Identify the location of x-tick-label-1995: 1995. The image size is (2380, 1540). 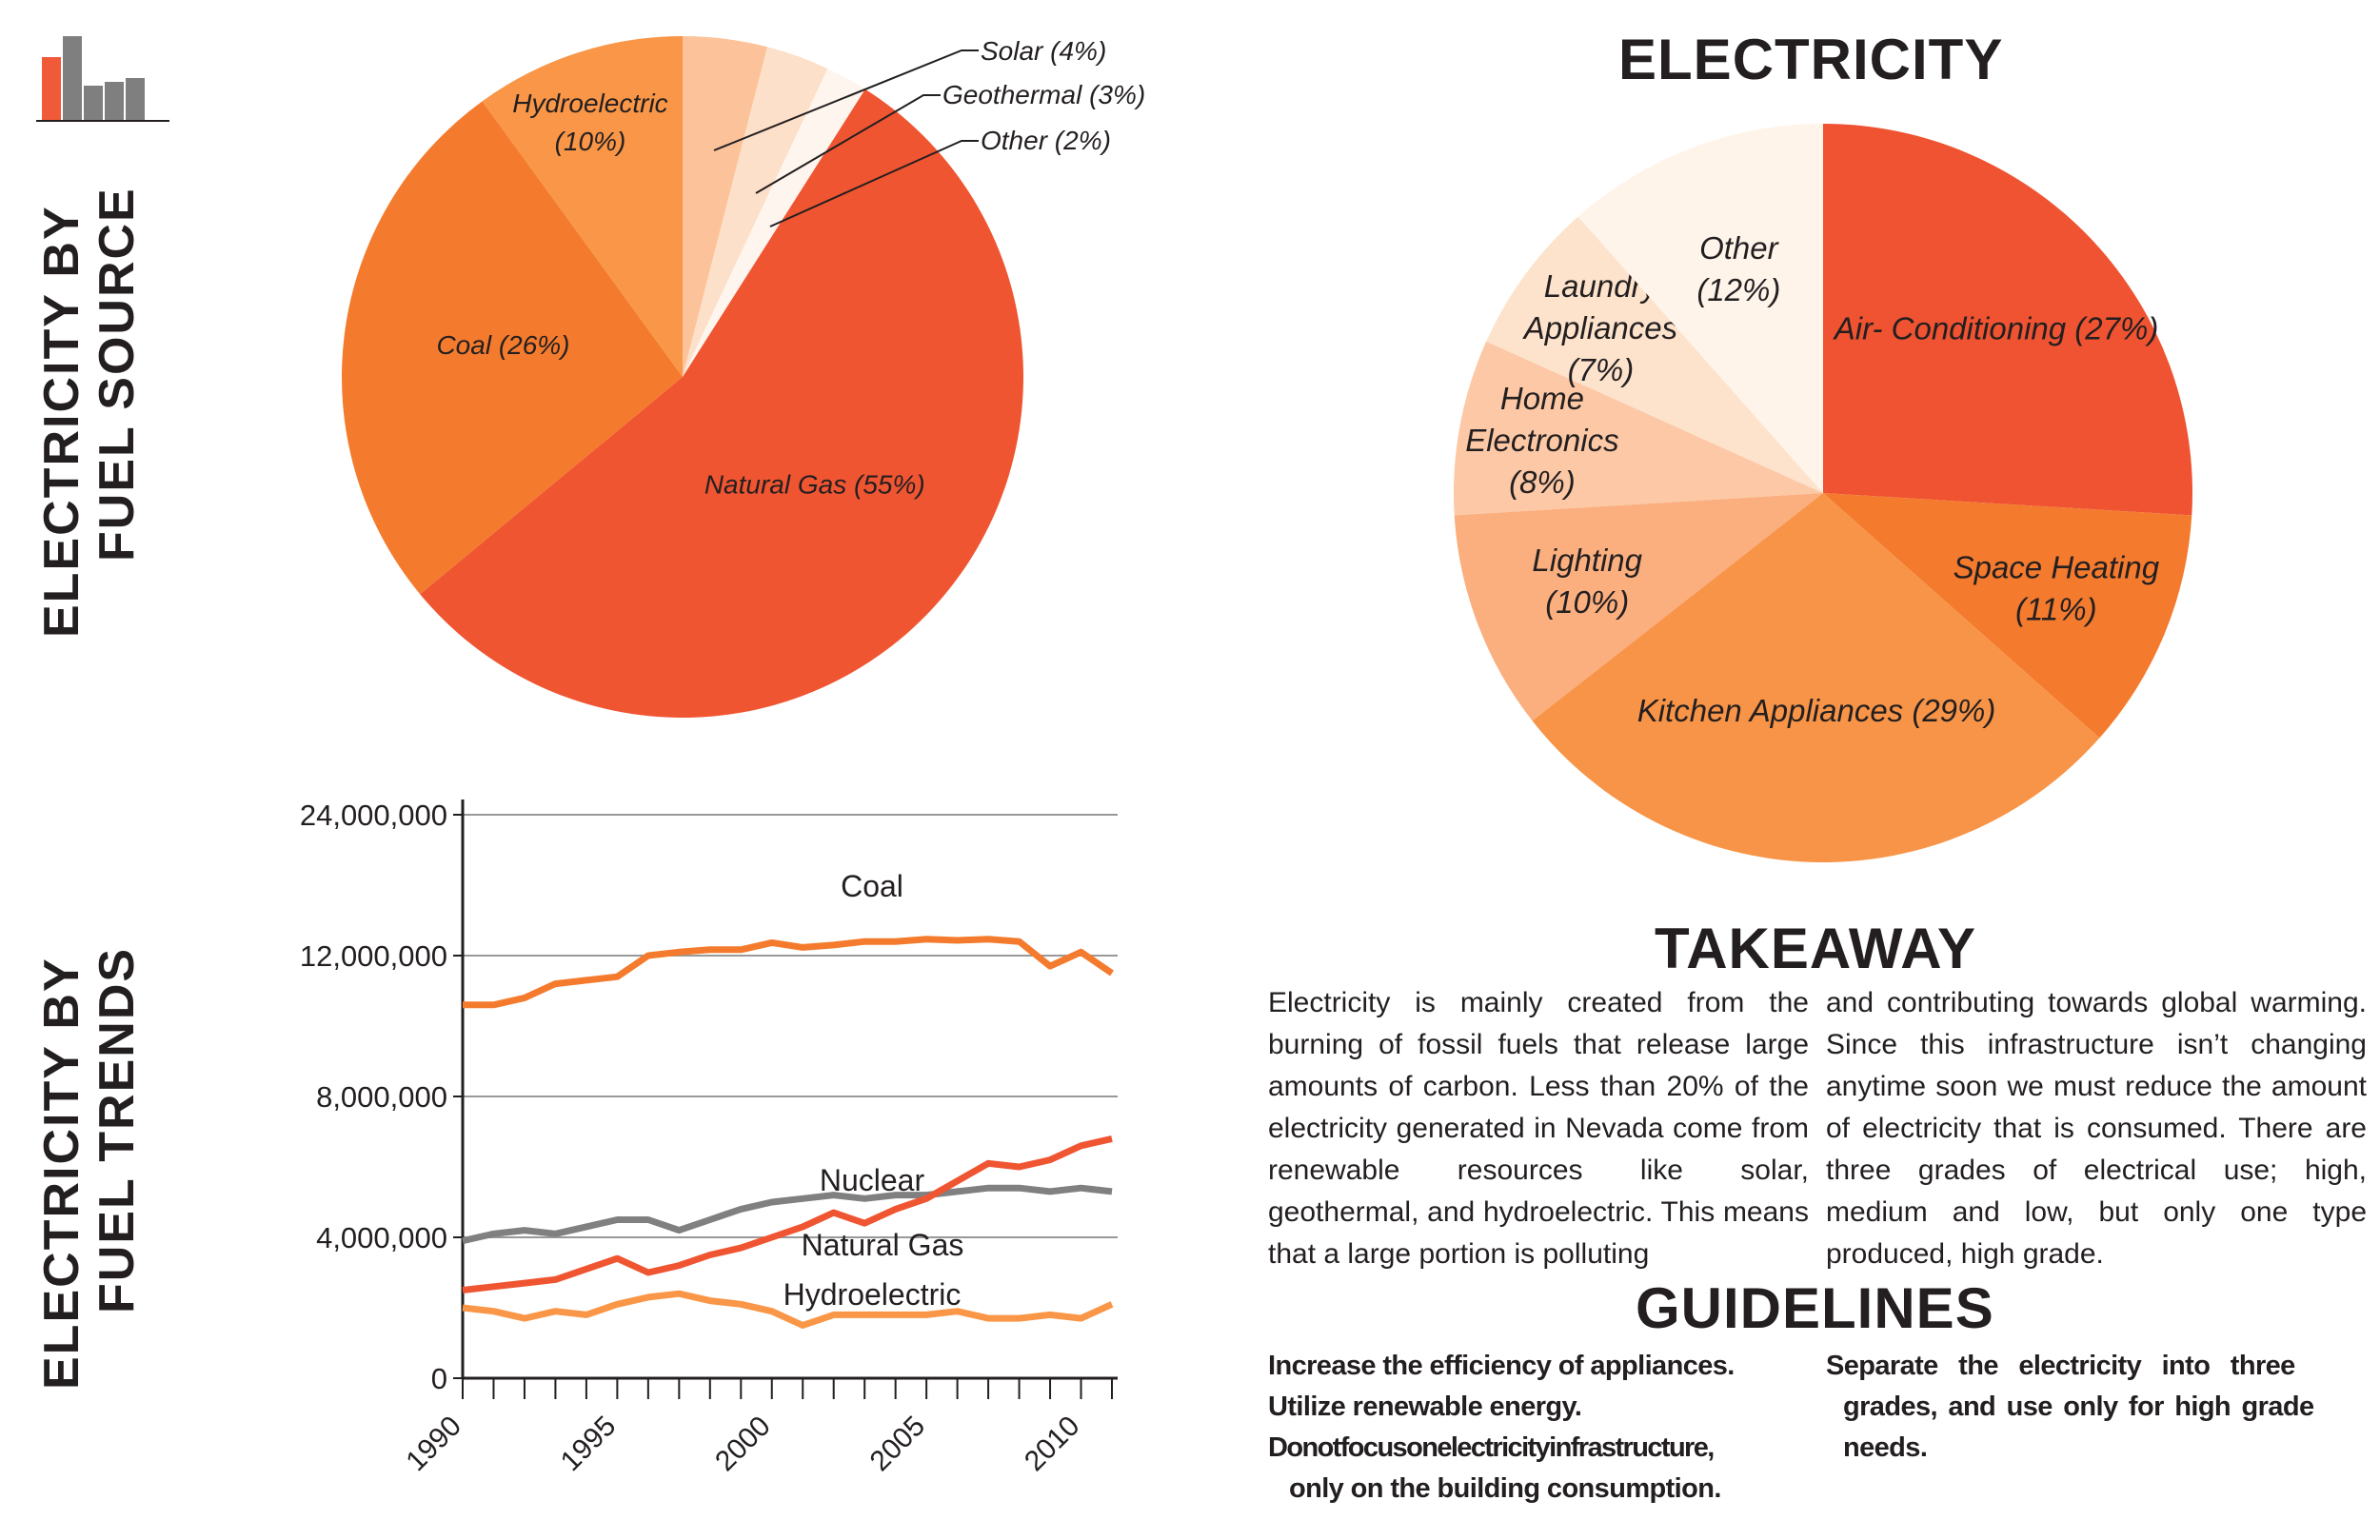
(589, 1444).